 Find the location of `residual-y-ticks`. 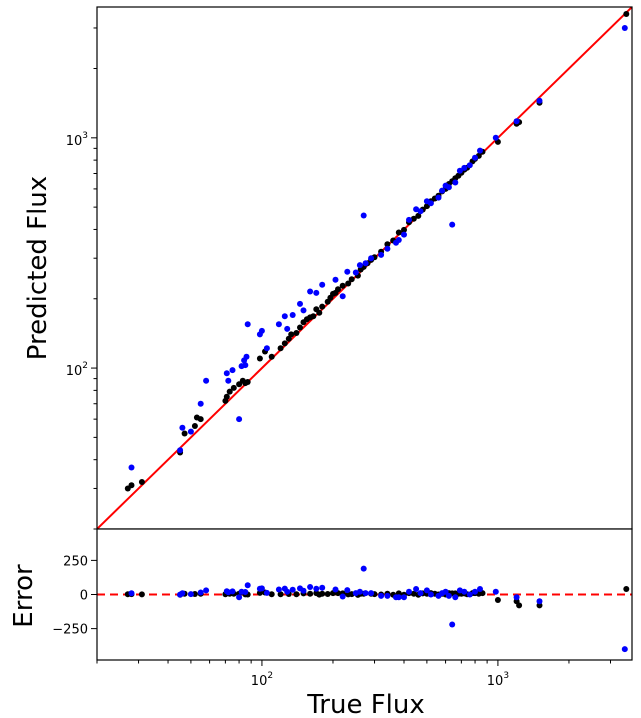

residual-y-ticks is located at coordinates (94, 594).